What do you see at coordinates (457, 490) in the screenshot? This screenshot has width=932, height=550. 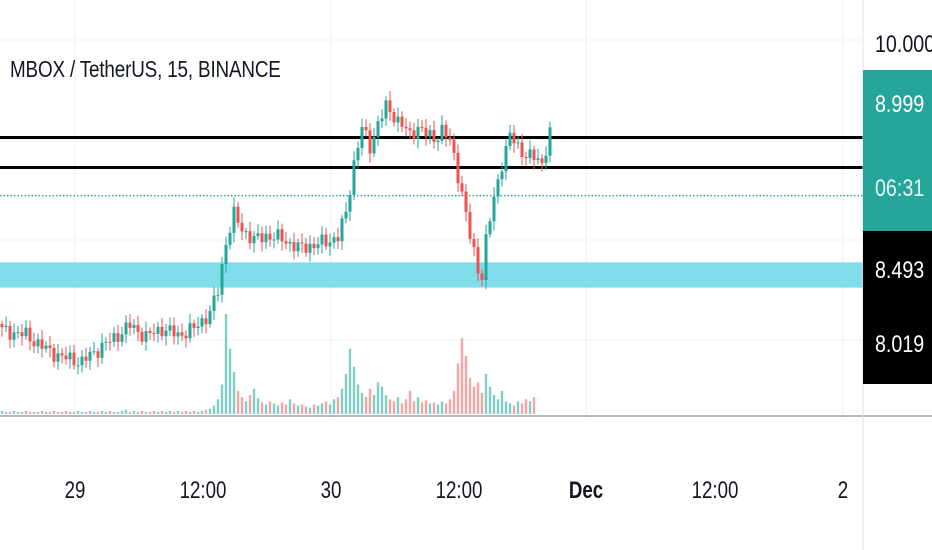 I see `time-axis: 29 12:00 30 12:00 Dec 12:00 2` at bounding box center [457, 490].